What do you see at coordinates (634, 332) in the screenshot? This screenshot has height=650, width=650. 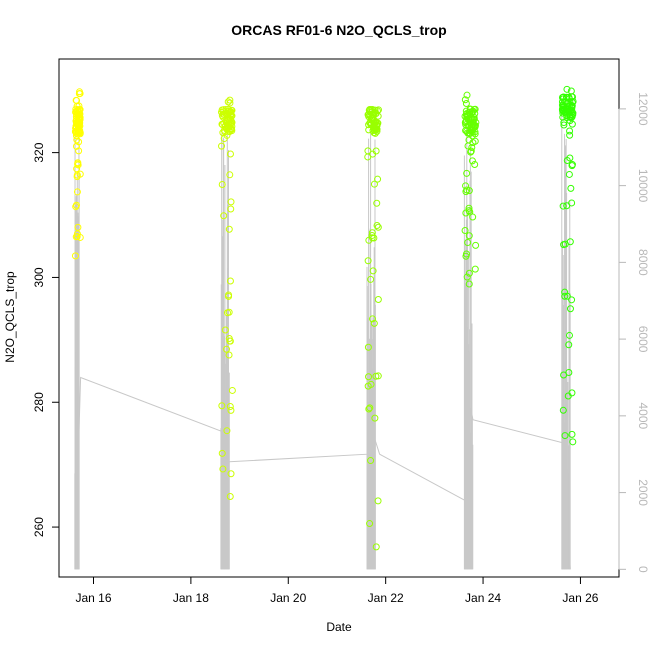 I see `y-axis-right: 0 2000 4000 6000 8000 10000 12000` at bounding box center [634, 332].